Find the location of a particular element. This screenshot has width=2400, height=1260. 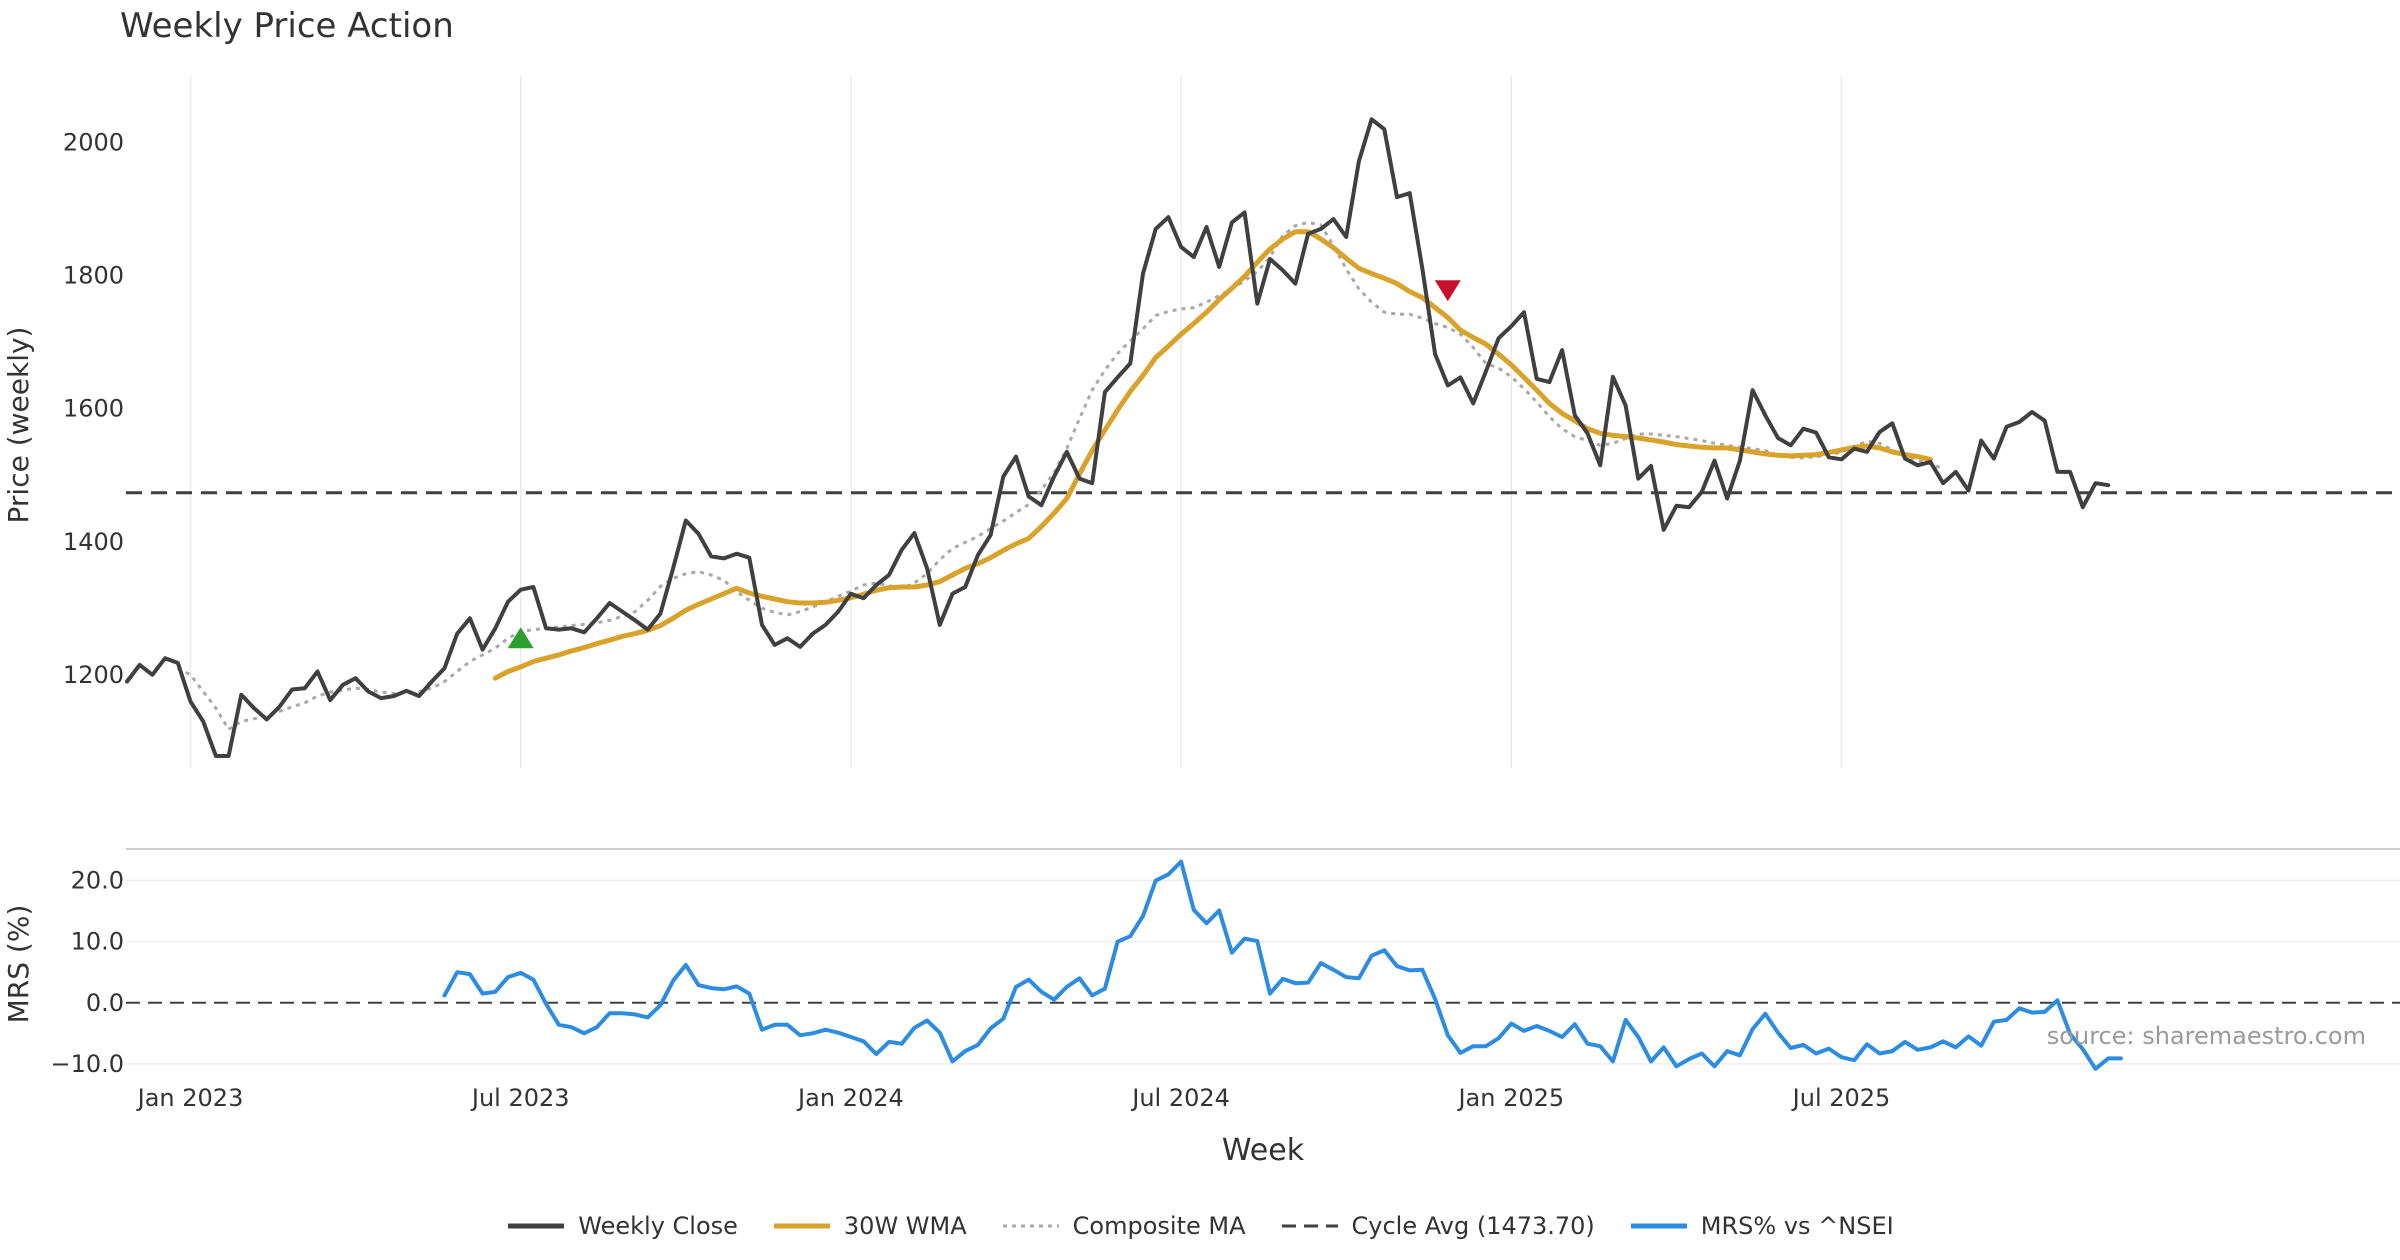

mrs-y-tick-label: 10.0 is located at coordinates (97, 942).